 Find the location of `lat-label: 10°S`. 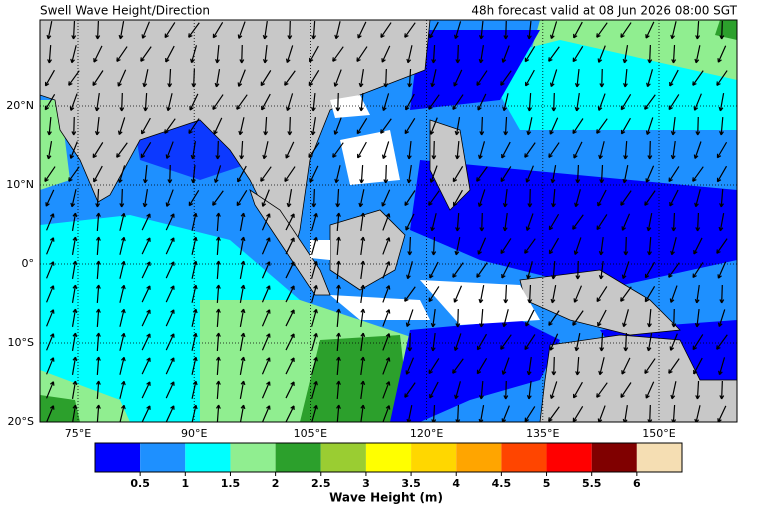

lat-label: 10°S is located at coordinates (21, 342).